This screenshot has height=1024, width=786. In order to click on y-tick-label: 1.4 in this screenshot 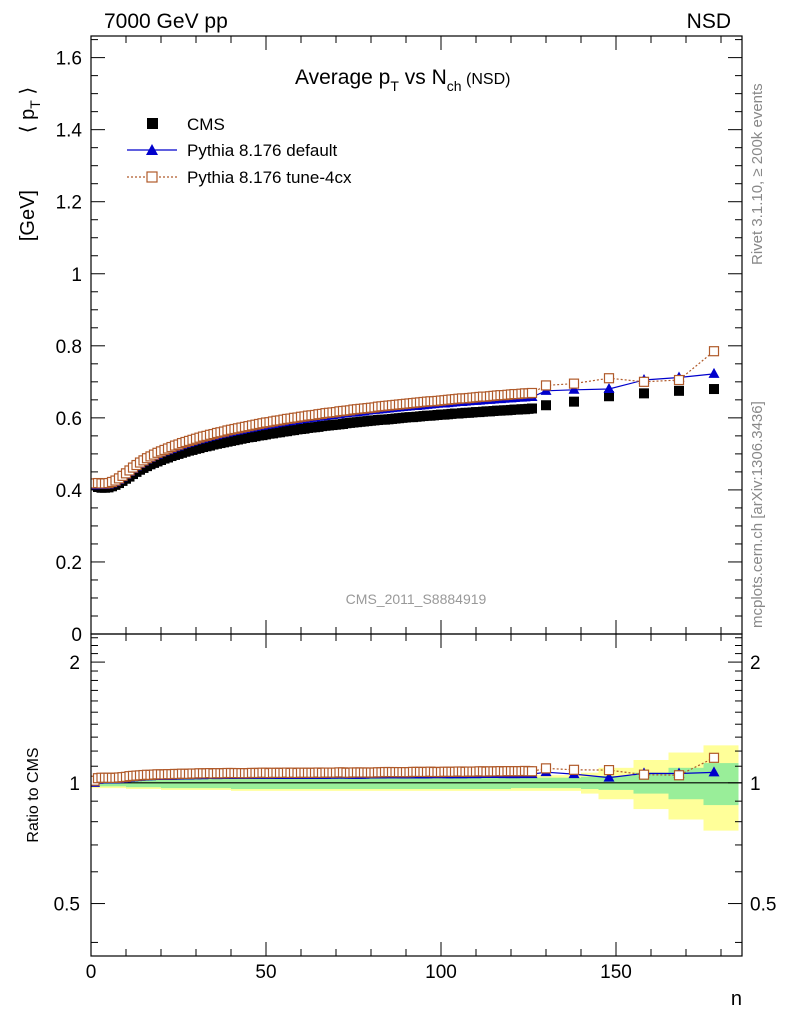, I will do `click(69, 131)`.